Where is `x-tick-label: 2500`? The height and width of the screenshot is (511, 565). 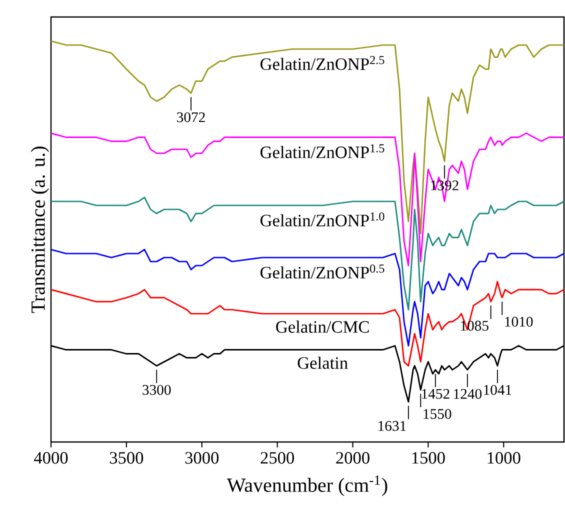
x-tick-label: 2500 is located at coordinates (277, 458).